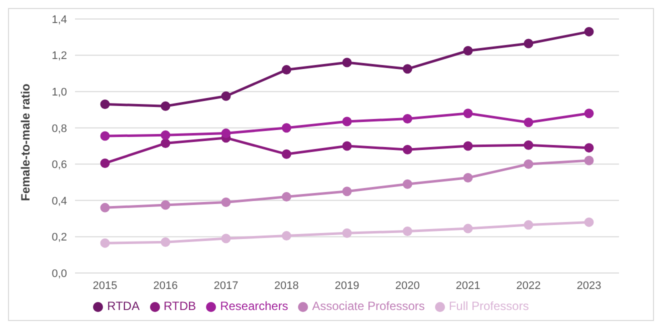 The height and width of the screenshot is (327, 660). Describe the element at coordinates (123, 306) in the screenshot. I see `legend-label: RTDA` at that location.